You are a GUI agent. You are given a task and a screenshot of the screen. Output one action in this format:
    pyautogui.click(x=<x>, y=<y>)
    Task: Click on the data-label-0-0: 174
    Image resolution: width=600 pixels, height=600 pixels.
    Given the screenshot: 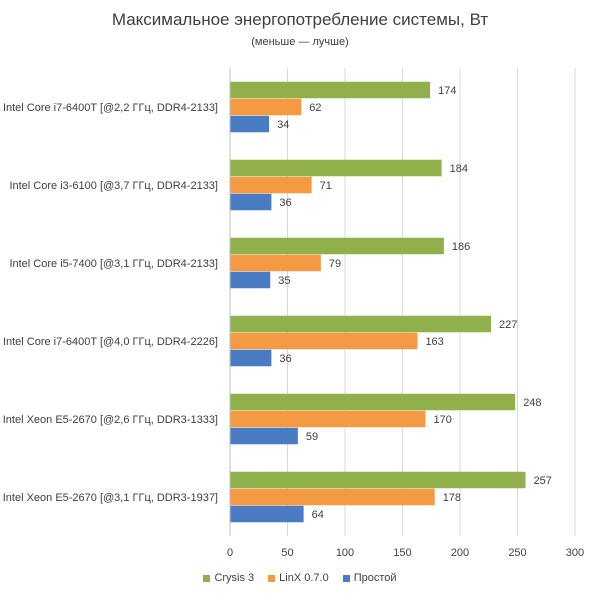 What is the action you would take?
    pyautogui.click(x=447, y=91)
    